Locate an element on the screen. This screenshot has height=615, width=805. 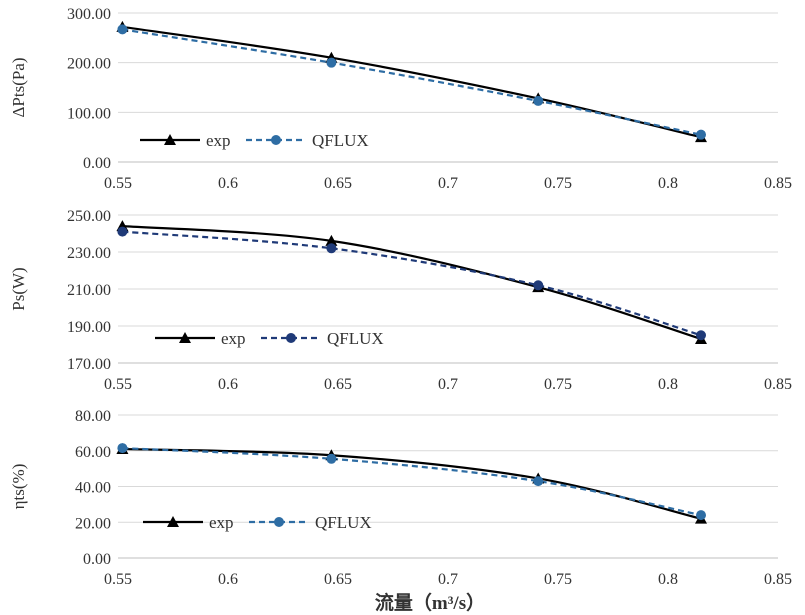
y-axis-title: ΔPts(Pa) is located at coordinates (18, 87).